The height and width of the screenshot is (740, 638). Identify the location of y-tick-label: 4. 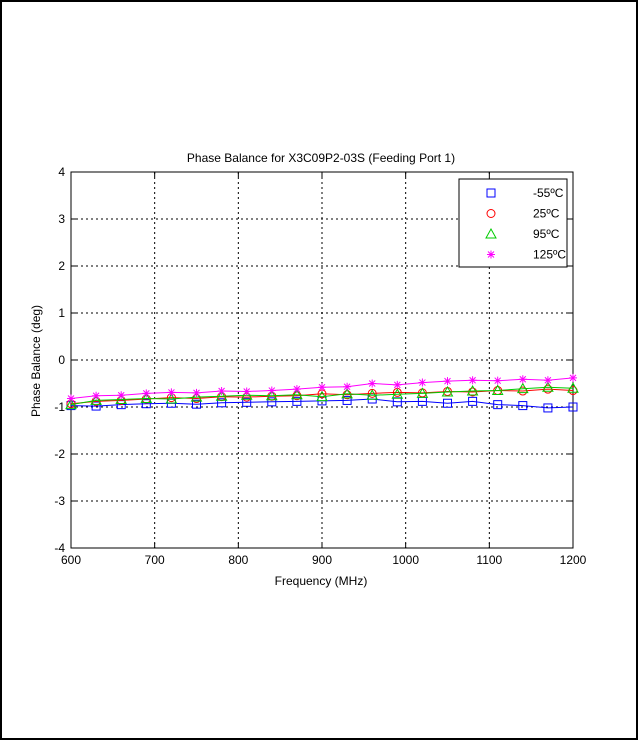
(61, 172).